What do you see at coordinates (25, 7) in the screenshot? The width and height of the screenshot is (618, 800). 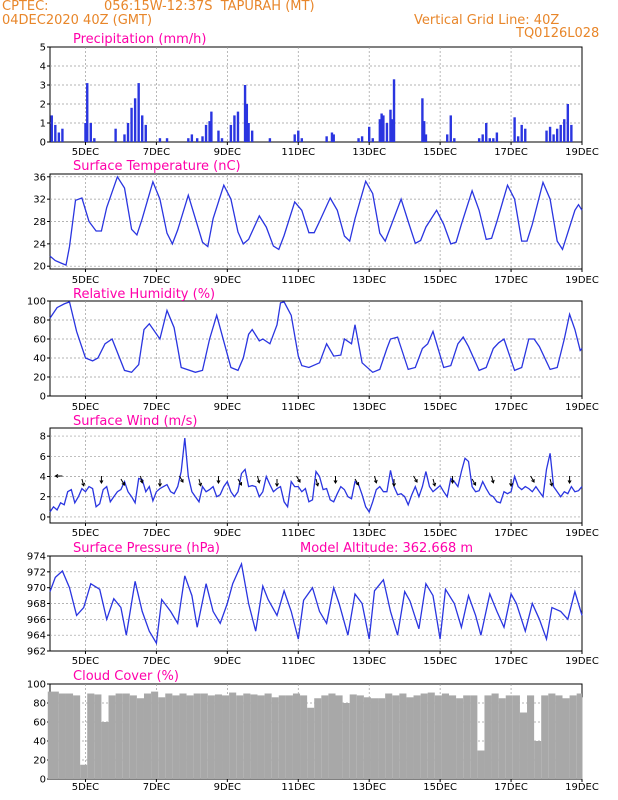 I see `header-source: CPTEC:` at bounding box center [25, 7].